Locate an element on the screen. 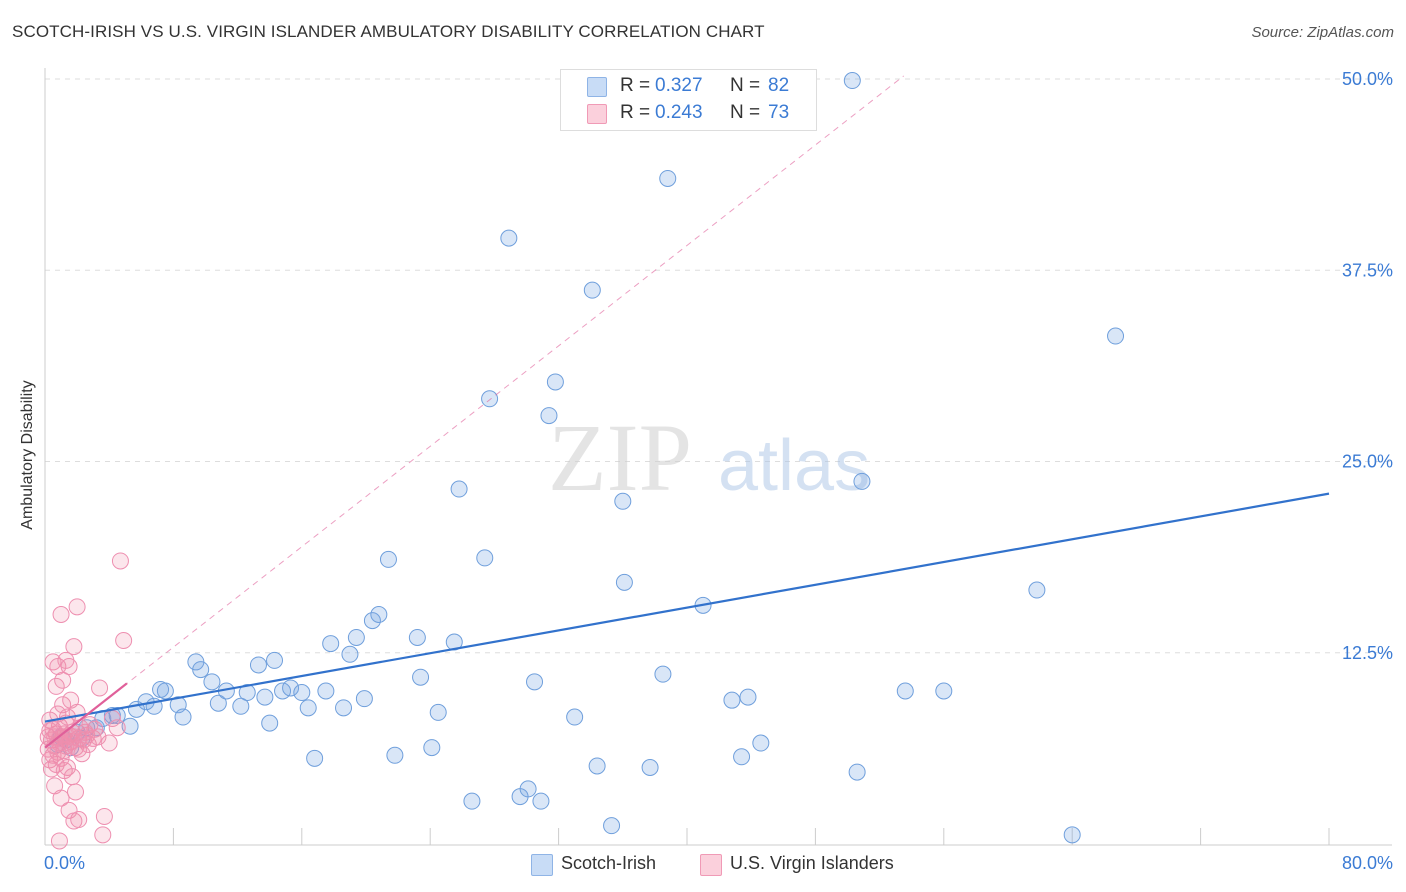  y-tick-label: 37.5% is located at coordinates (1367, 270).